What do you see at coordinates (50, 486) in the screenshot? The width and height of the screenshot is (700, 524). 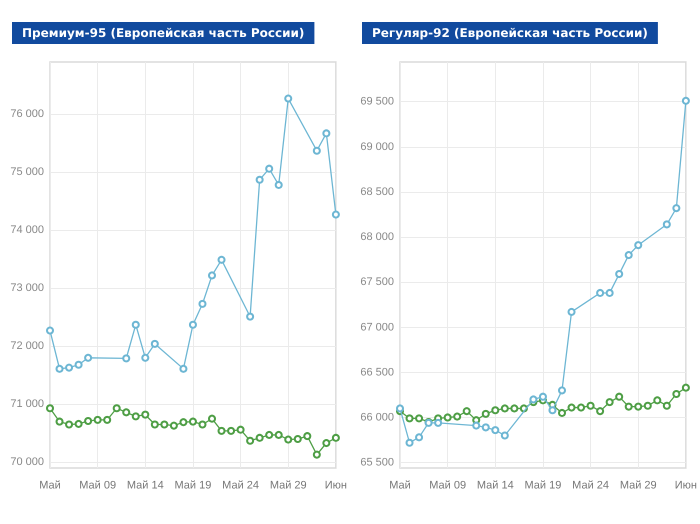 I see `x-tick-label: Май` at bounding box center [50, 486].